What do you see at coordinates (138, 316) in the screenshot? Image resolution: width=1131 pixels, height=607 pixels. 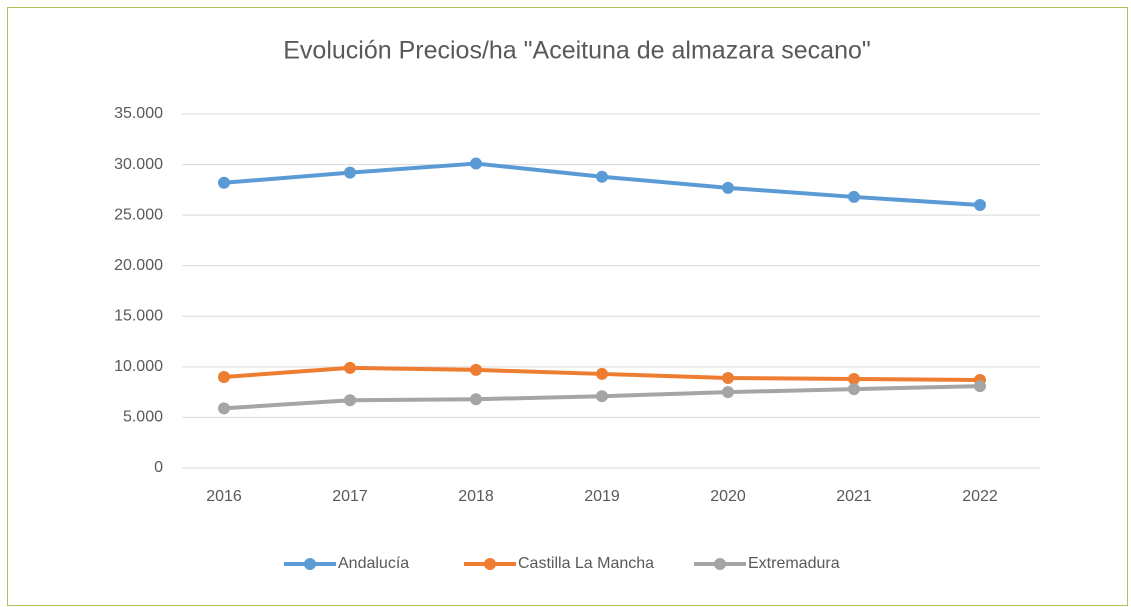 I see `y-tick-label: 15.000` at bounding box center [138, 316].